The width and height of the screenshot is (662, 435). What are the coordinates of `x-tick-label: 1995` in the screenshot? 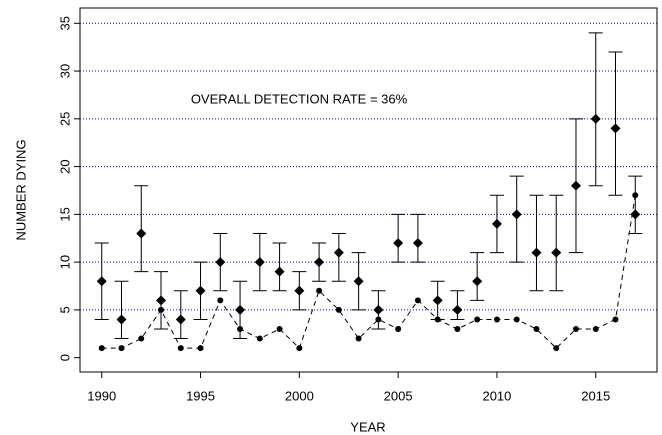 It's located at (200, 395).